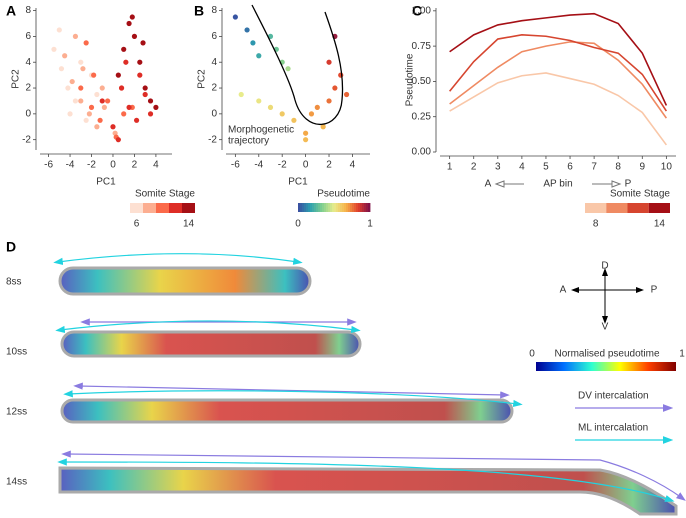  What do you see at coordinates (11, 247) in the screenshot?
I see `panel-label: D` at bounding box center [11, 247].